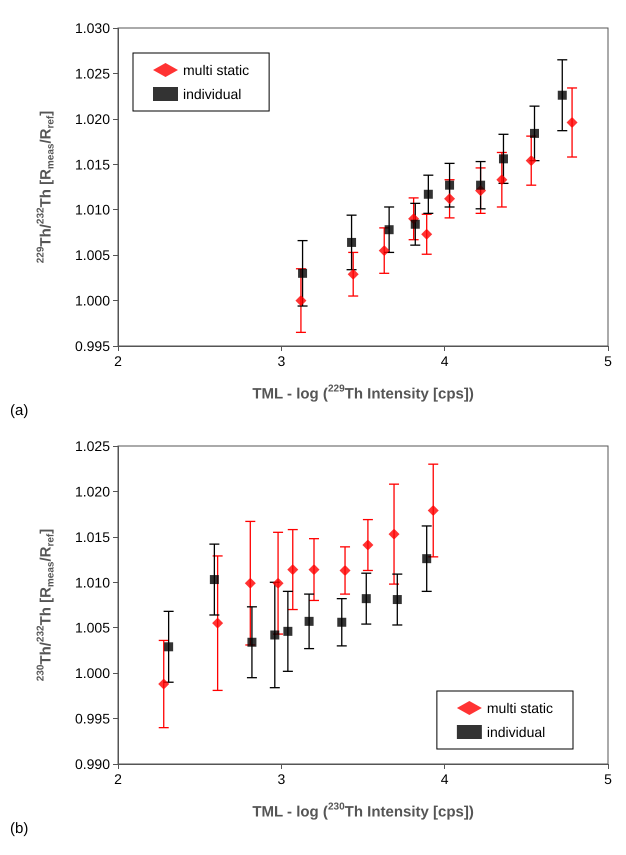 The height and width of the screenshot is (855, 626). What do you see at coordinates (46, 187) in the screenshot?
I see `y-axis-title: 229Th/232Th [Rmeas/Rref]` at bounding box center [46, 187].